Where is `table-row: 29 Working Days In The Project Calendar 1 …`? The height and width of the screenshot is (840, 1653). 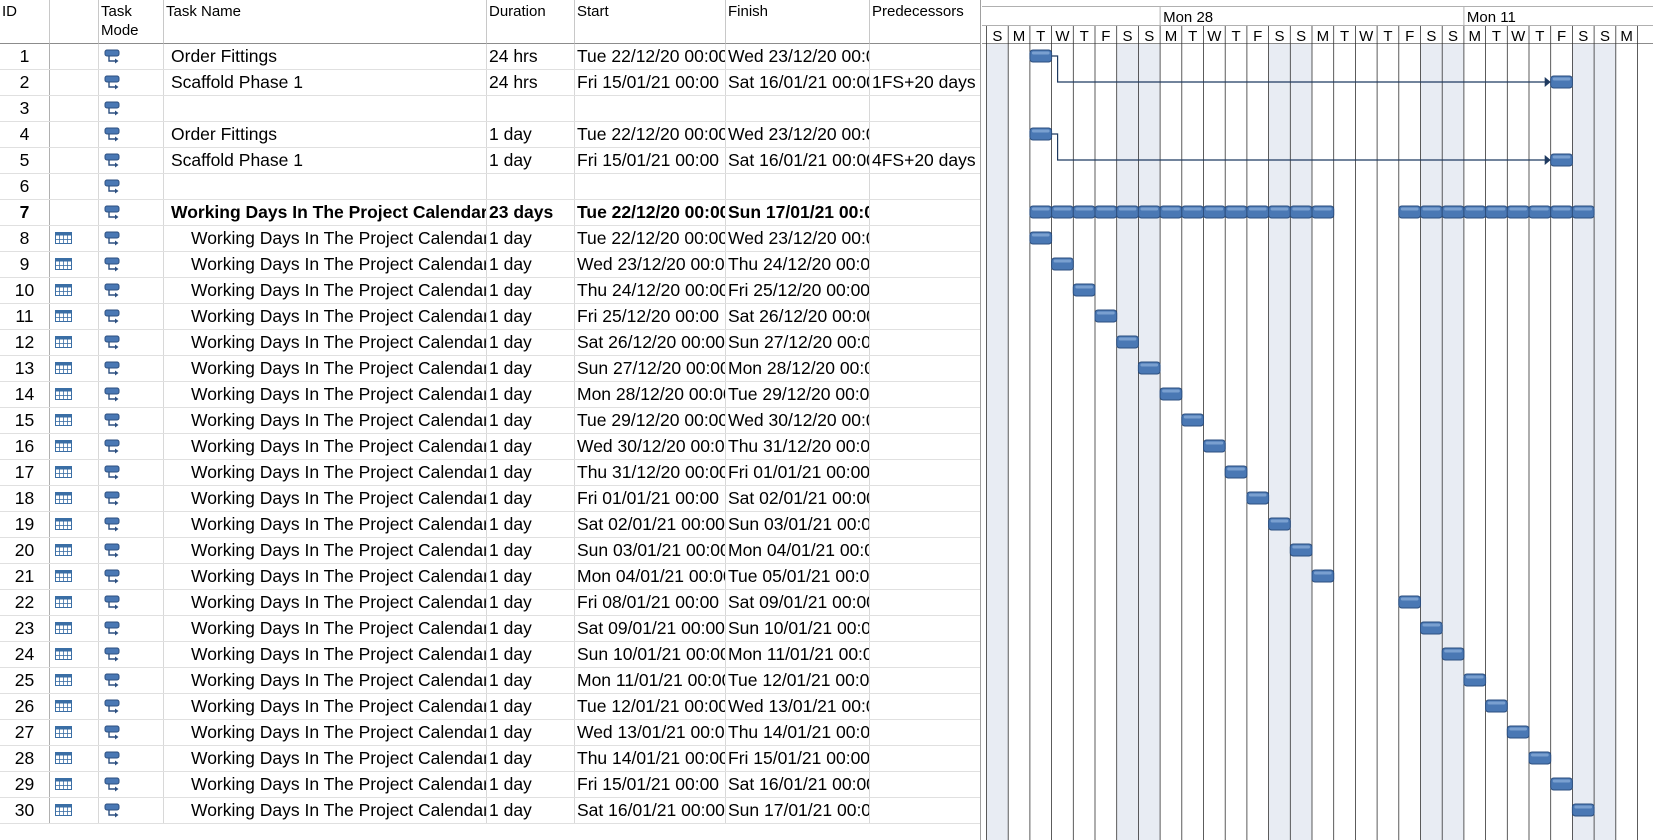
table-row: 29 Working Days In The Project Calendar 1 … is located at coordinates (490, 785).